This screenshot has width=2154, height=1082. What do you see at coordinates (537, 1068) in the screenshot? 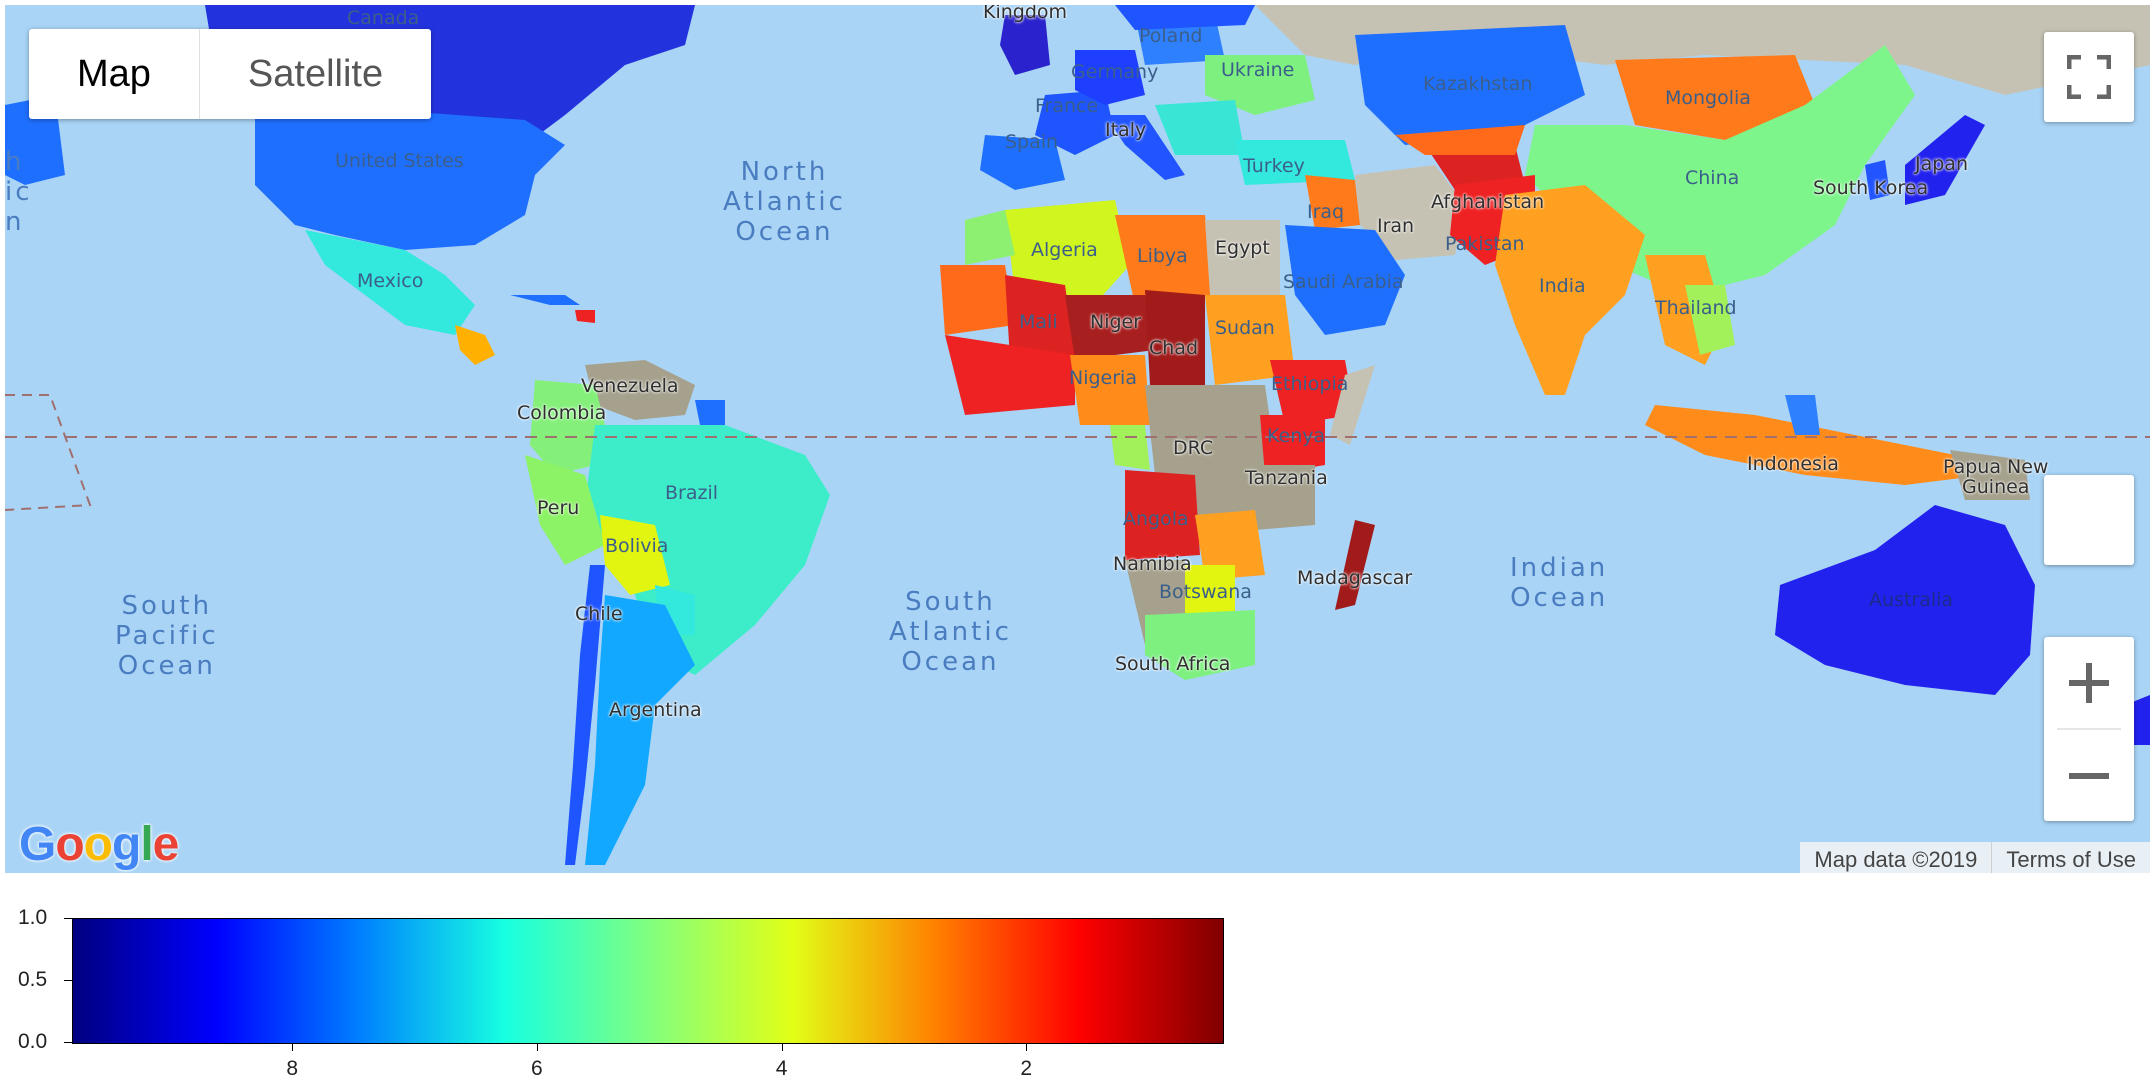
I see `colorbar-x-tick-label: 6` at bounding box center [537, 1068].